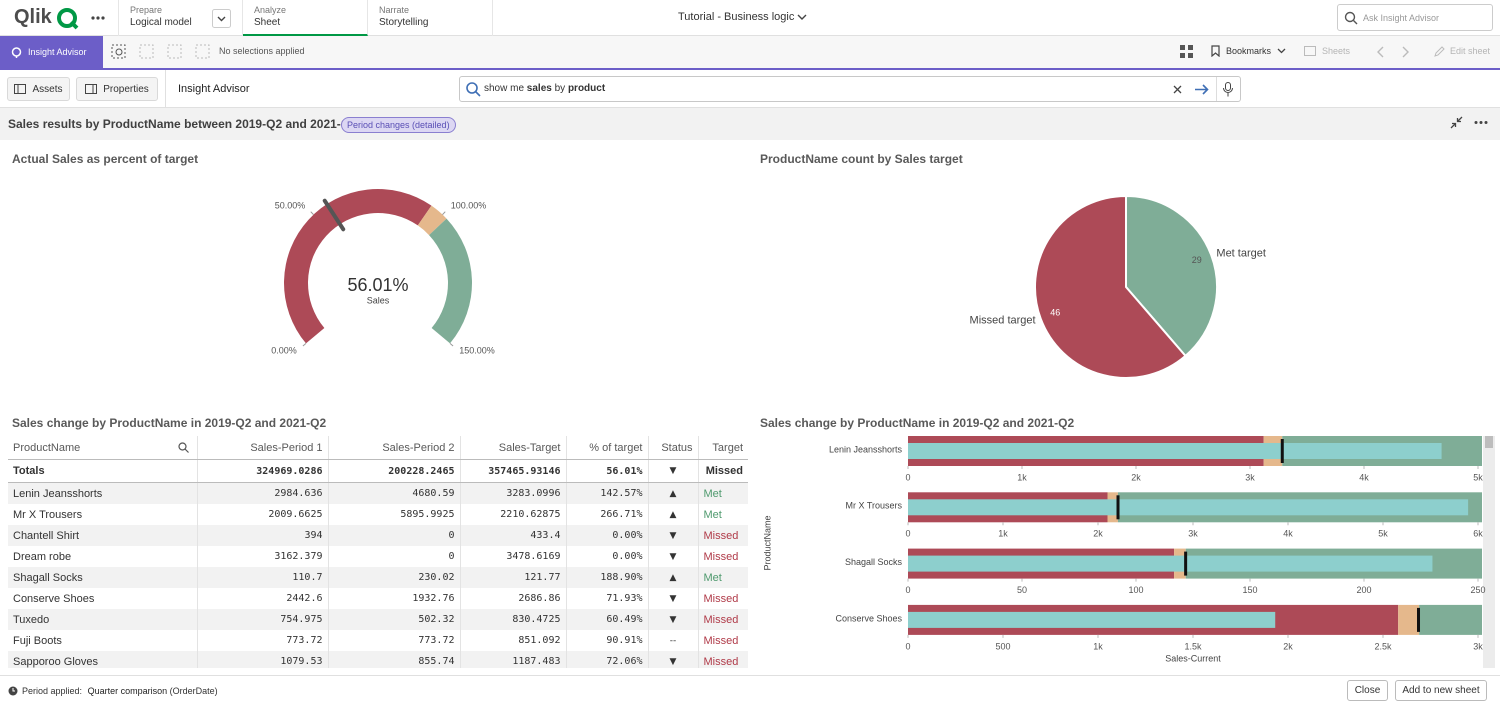 Image resolution: width=1500 pixels, height=703 pixels. What do you see at coordinates (262, 556) in the screenshot?
I see `table-cell: 3162.379` at bounding box center [262, 556].